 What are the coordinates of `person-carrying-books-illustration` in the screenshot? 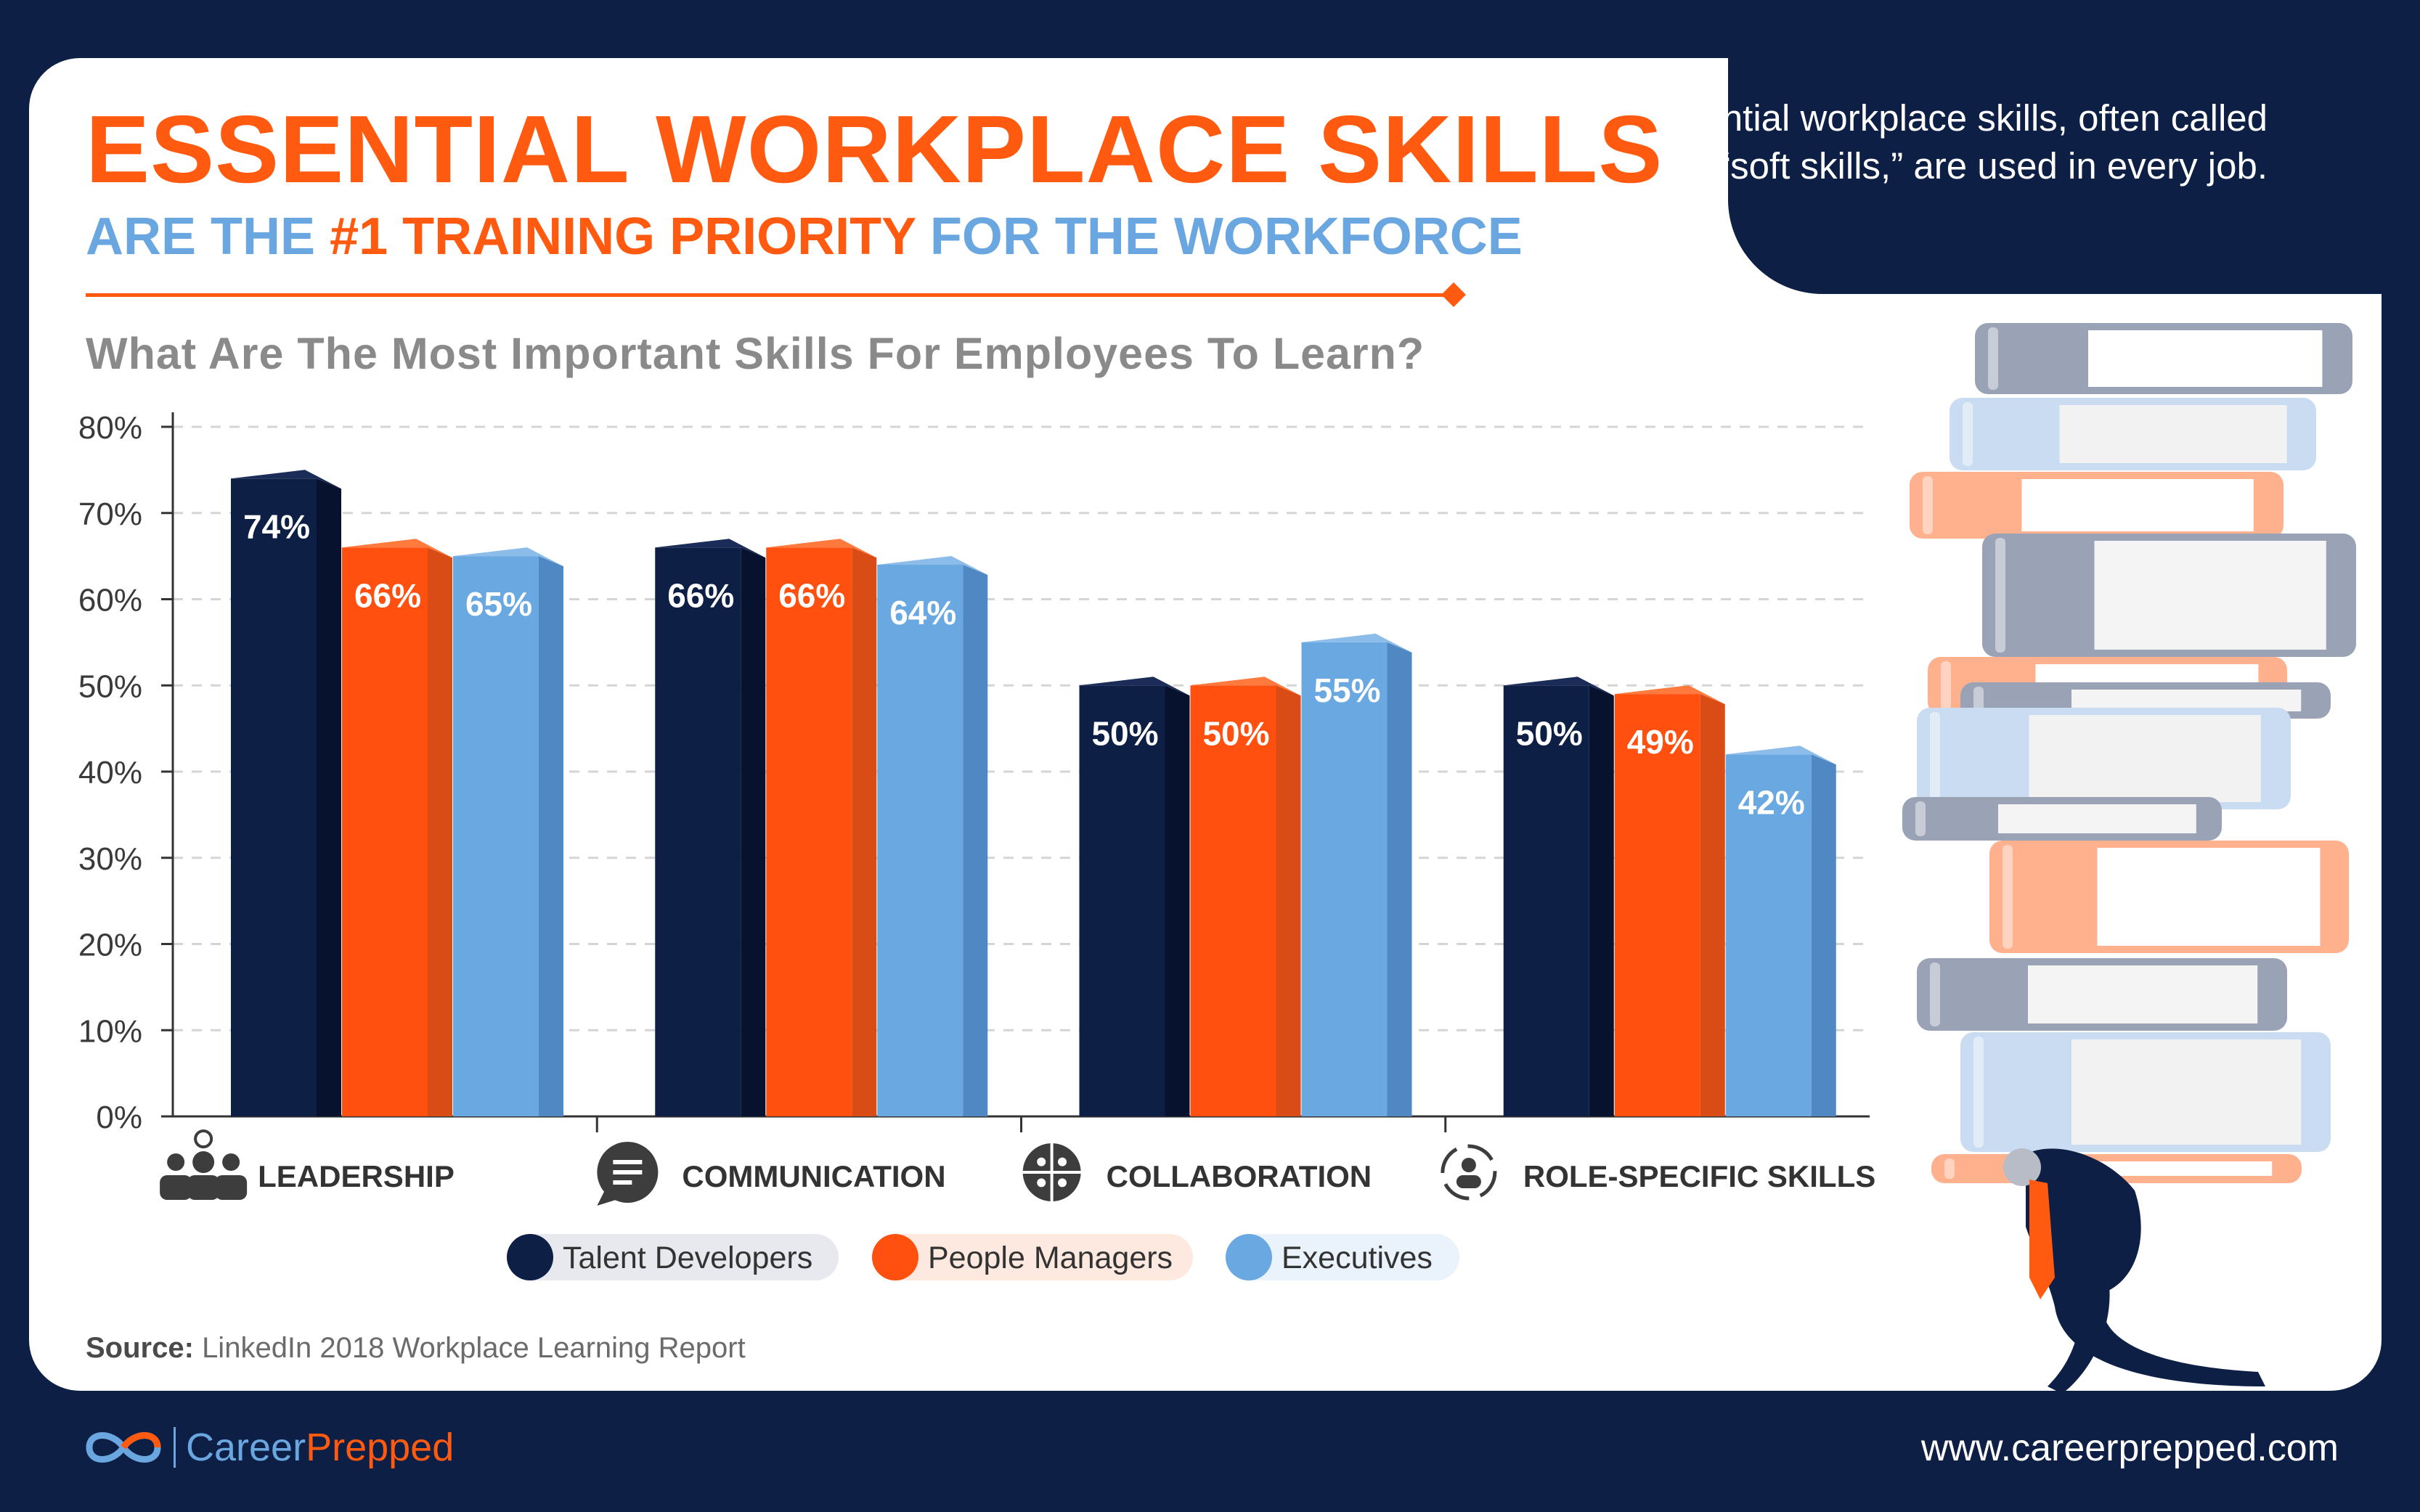 It's located at (2134, 1271).